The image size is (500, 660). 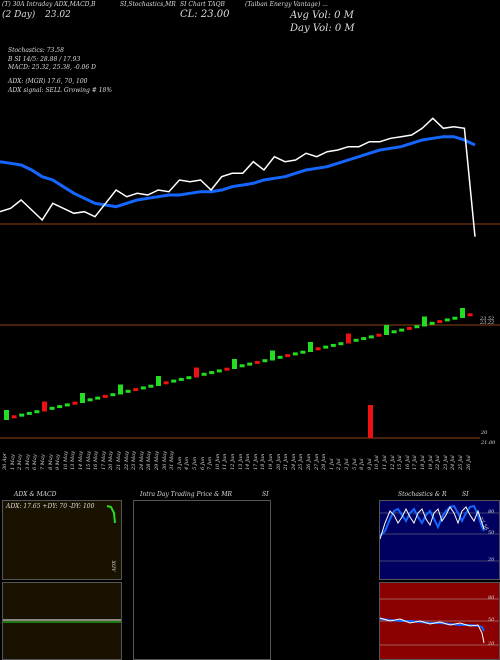 I want to click on stoch-panel-title: Stochastics & R, so click(x=422, y=494).